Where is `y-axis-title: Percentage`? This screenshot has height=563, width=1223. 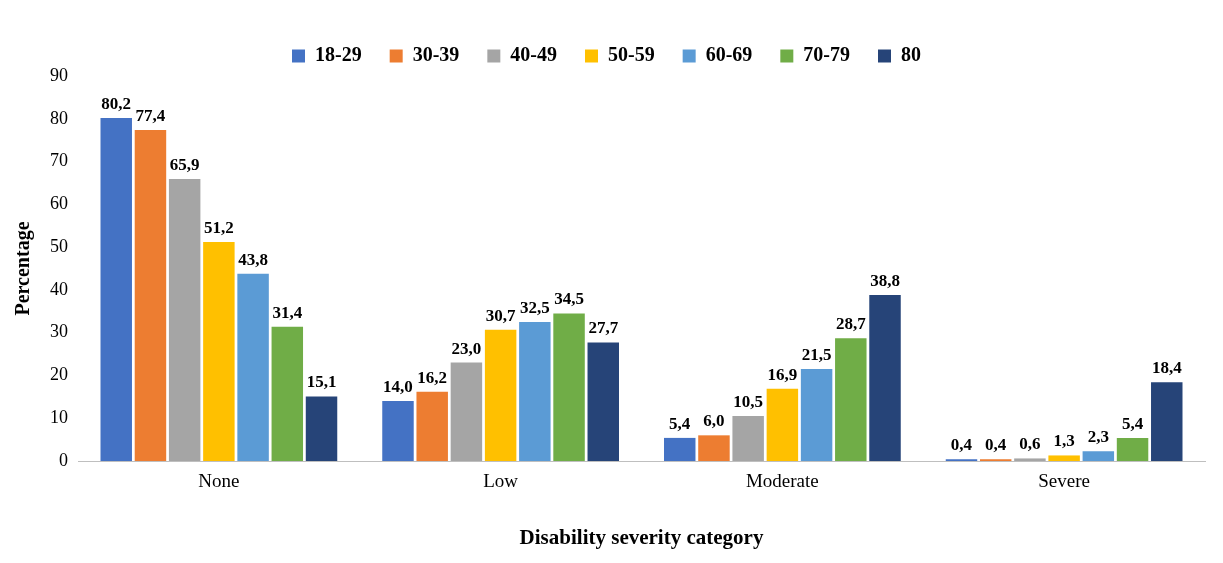
y-axis-title: Percentage is located at coordinates (23, 268).